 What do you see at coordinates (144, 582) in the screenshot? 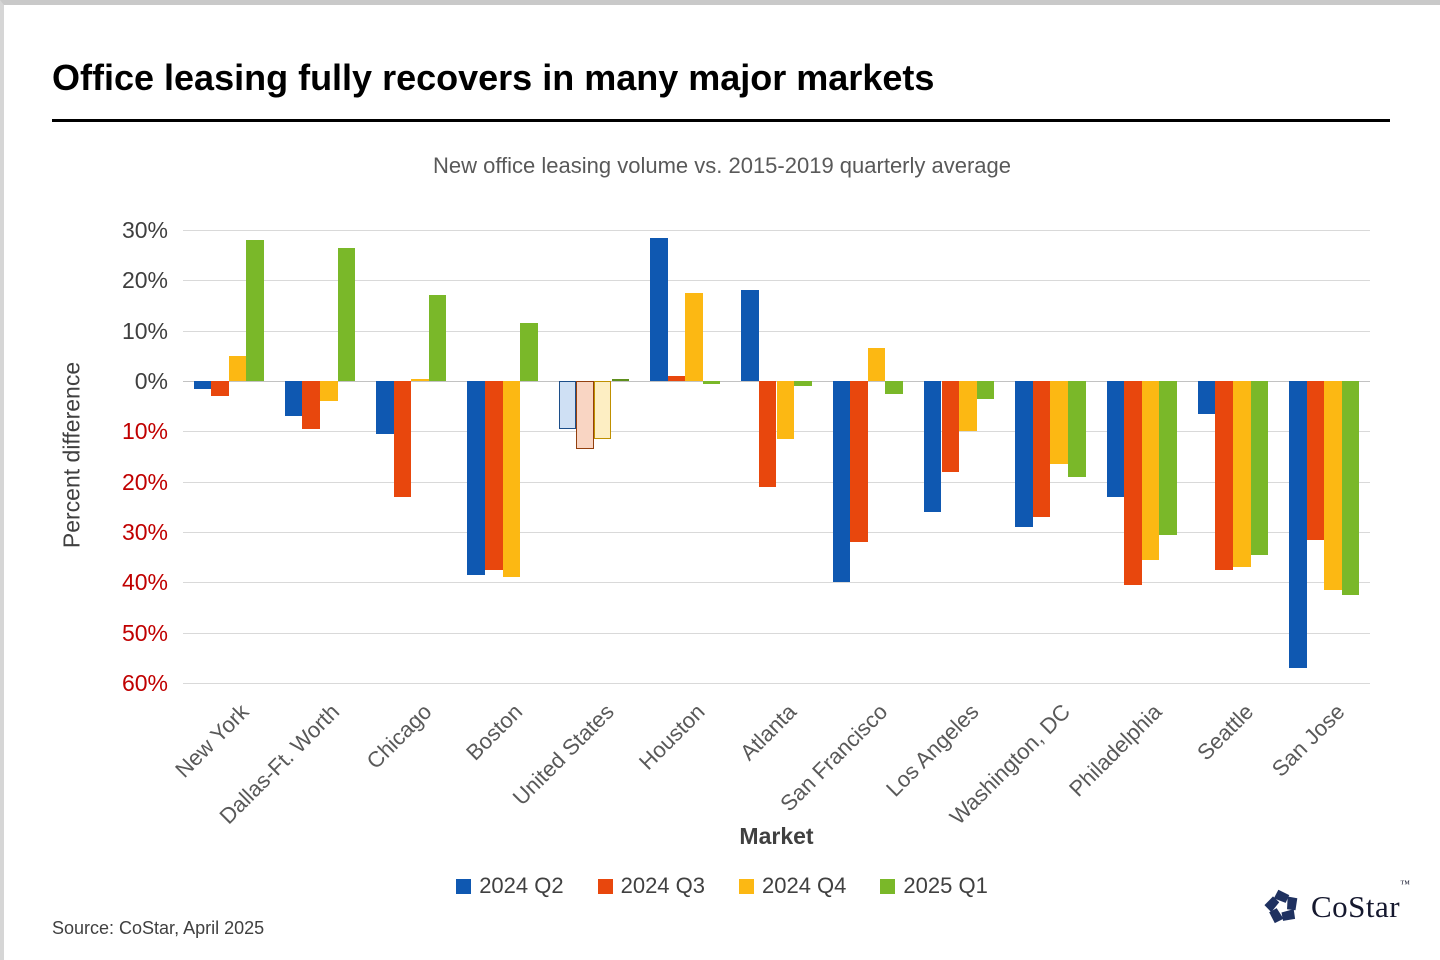
I see `y-tick-label: 40%` at bounding box center [144, 582].